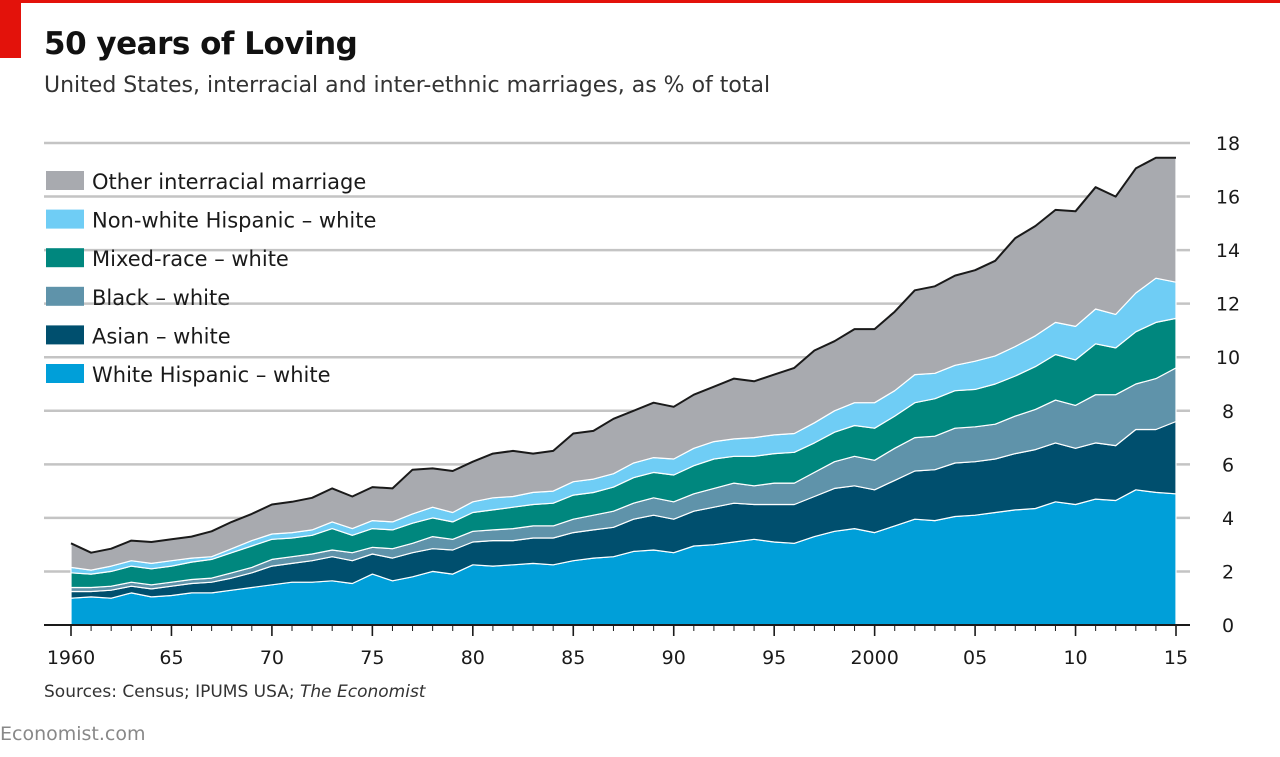  What do you see at coordinates (1075, 658) in the screenshot?
I see `x-tick-label: 10` at bounding box center [1075, 658].